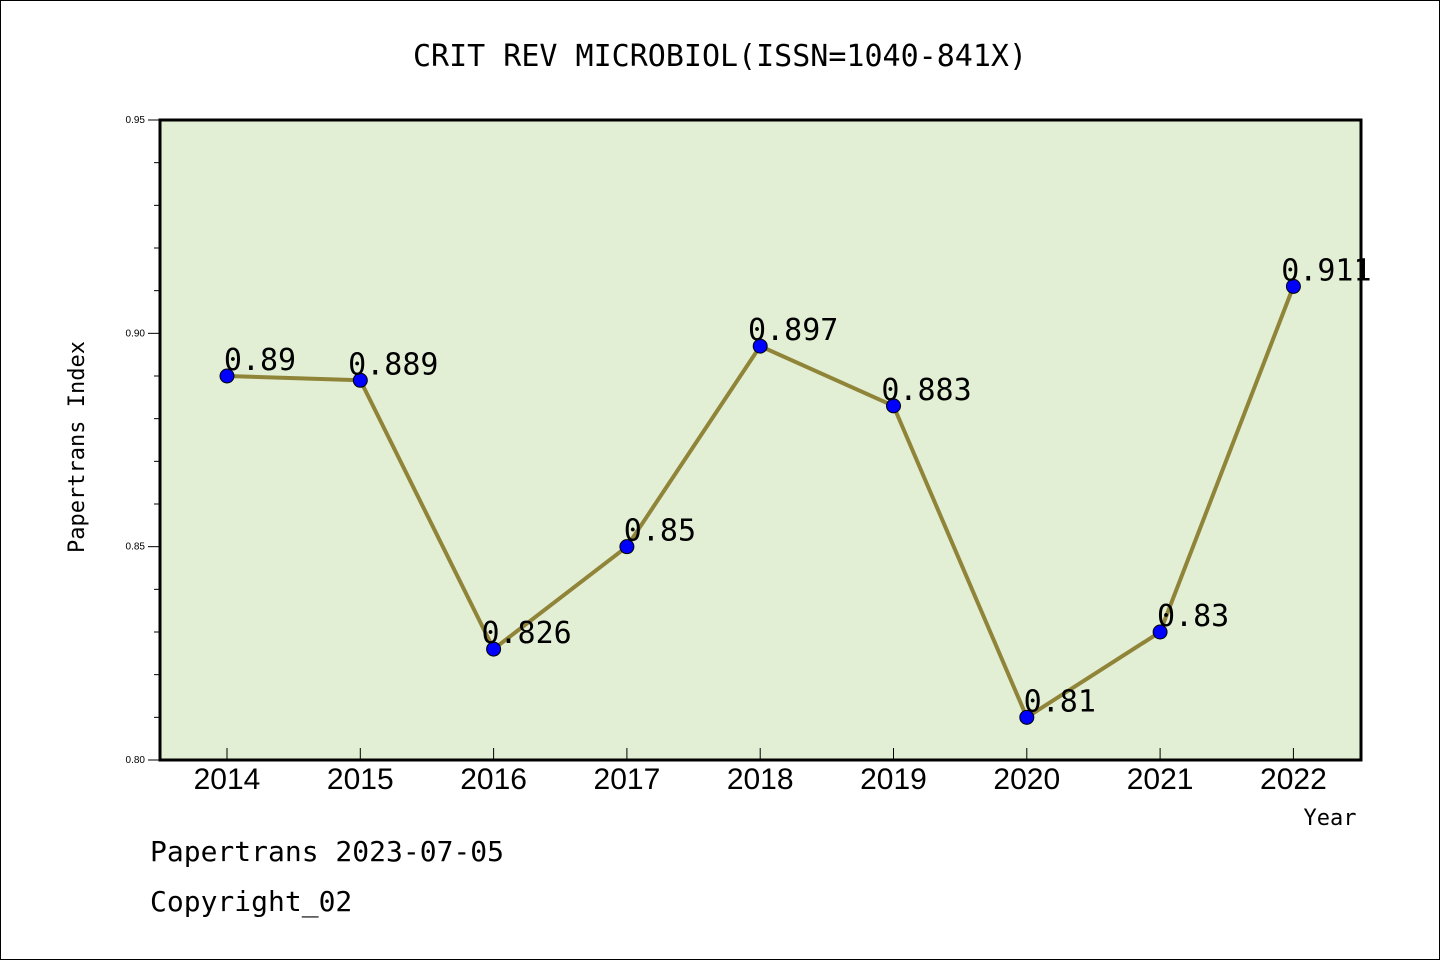 Image resolution: width=1440 pixels, height=960 pixels. What do you see at coordinates (1193, 616) in the screenshot?
I see `data-label: 0.83` at bounding box center [1193, 616].